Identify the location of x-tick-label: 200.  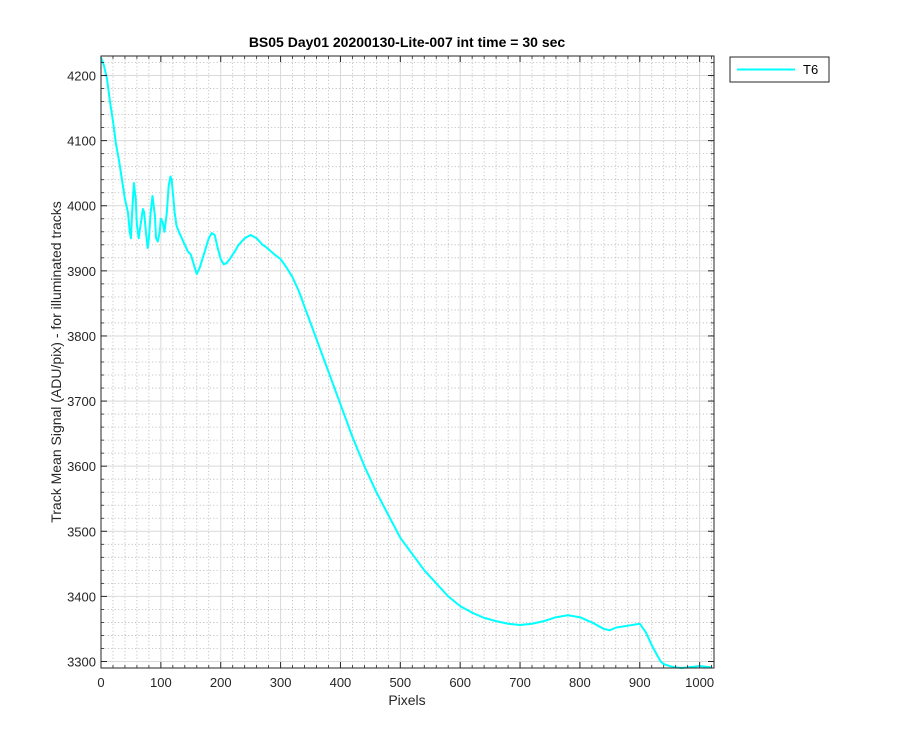
(221, 682).